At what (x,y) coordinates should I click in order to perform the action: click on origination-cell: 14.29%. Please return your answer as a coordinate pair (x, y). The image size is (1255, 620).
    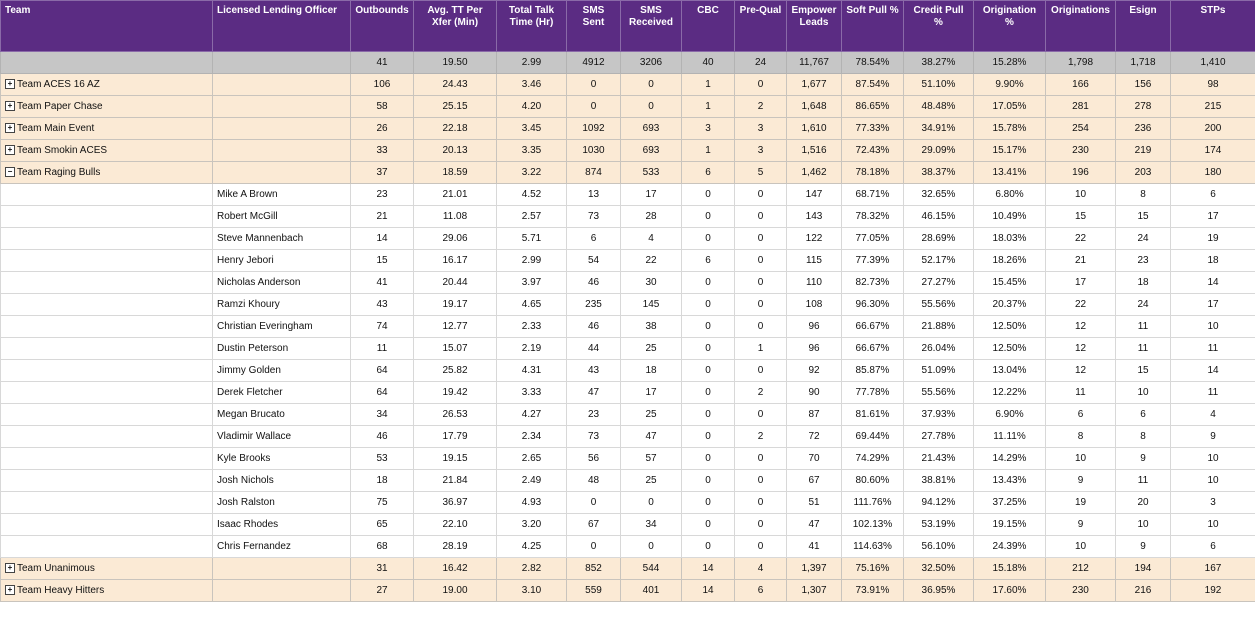
    Looking at the image, I should click on (1009, 458).